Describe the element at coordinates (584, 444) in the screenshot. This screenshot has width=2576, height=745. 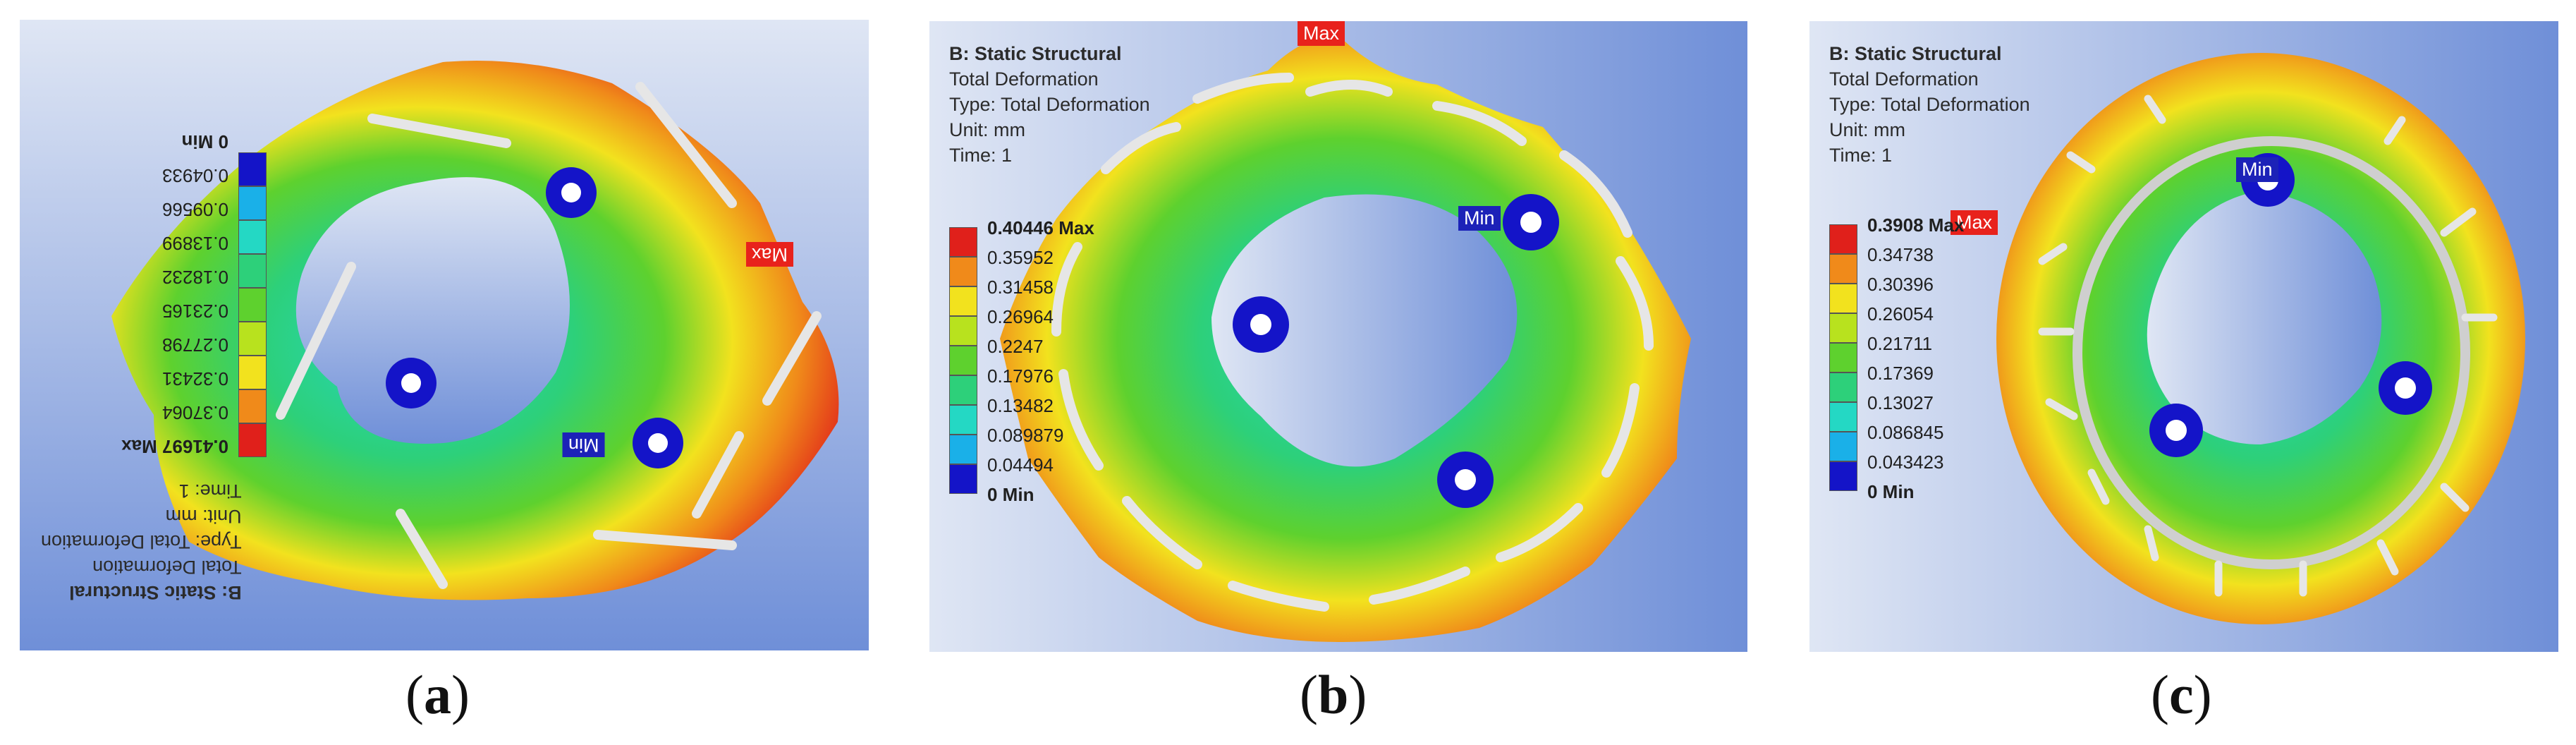
I see `min-marker-a: Min` at that location.